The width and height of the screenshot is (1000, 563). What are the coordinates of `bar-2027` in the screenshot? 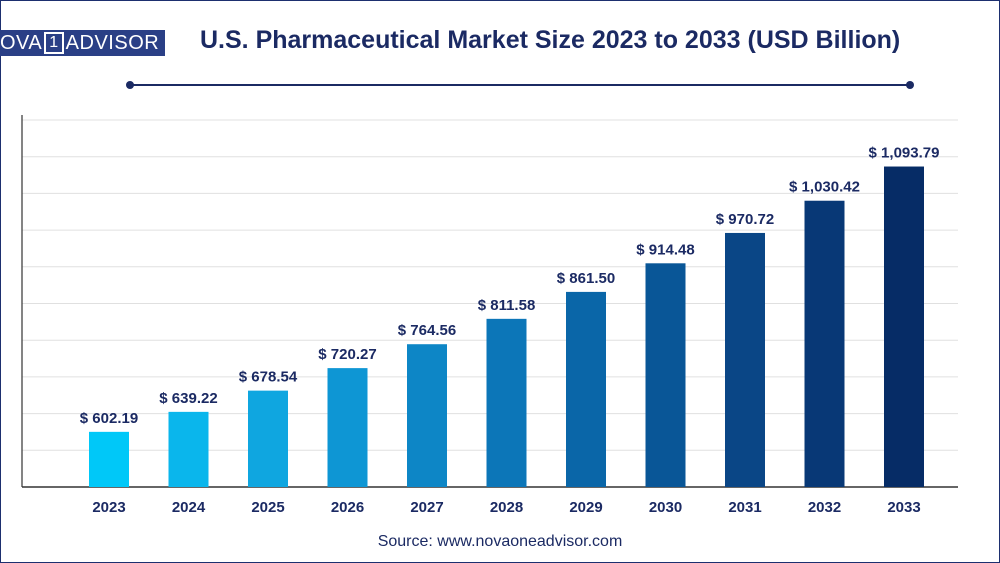 It's located at (427, 415).